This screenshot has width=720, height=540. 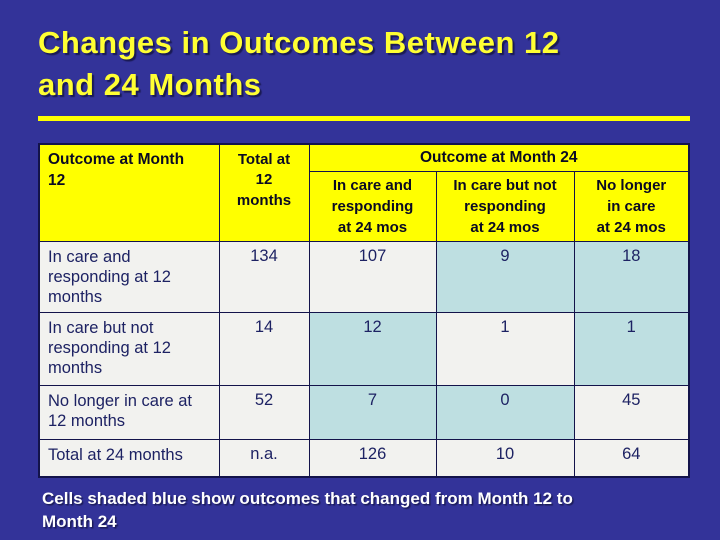 I want to click on total-cell: 14, so click(x=264, y=348).